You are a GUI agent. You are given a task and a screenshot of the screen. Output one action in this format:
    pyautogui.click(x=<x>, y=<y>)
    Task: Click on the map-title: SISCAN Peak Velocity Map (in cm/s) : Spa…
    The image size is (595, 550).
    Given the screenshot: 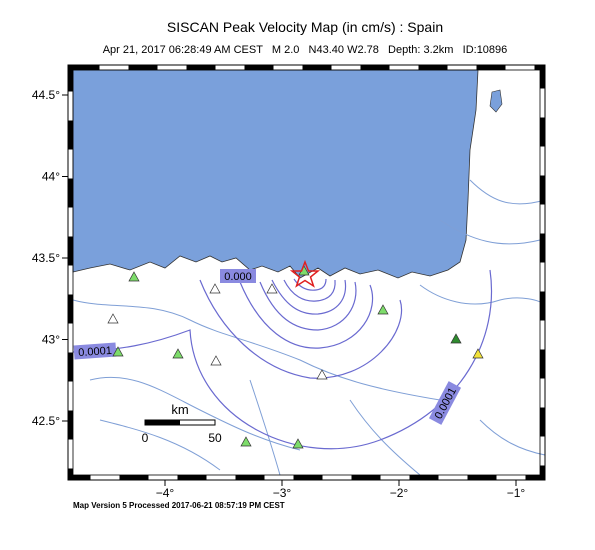 What is the action you would take?
    pyautogui.click(x=305, y=27)
    